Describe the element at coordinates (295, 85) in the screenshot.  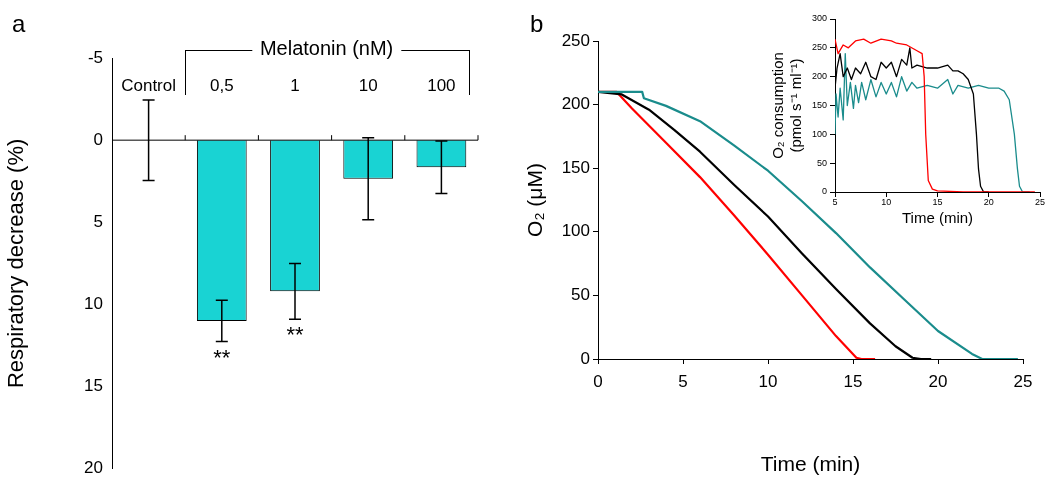
I see `x-tick-label: 1` at that location.